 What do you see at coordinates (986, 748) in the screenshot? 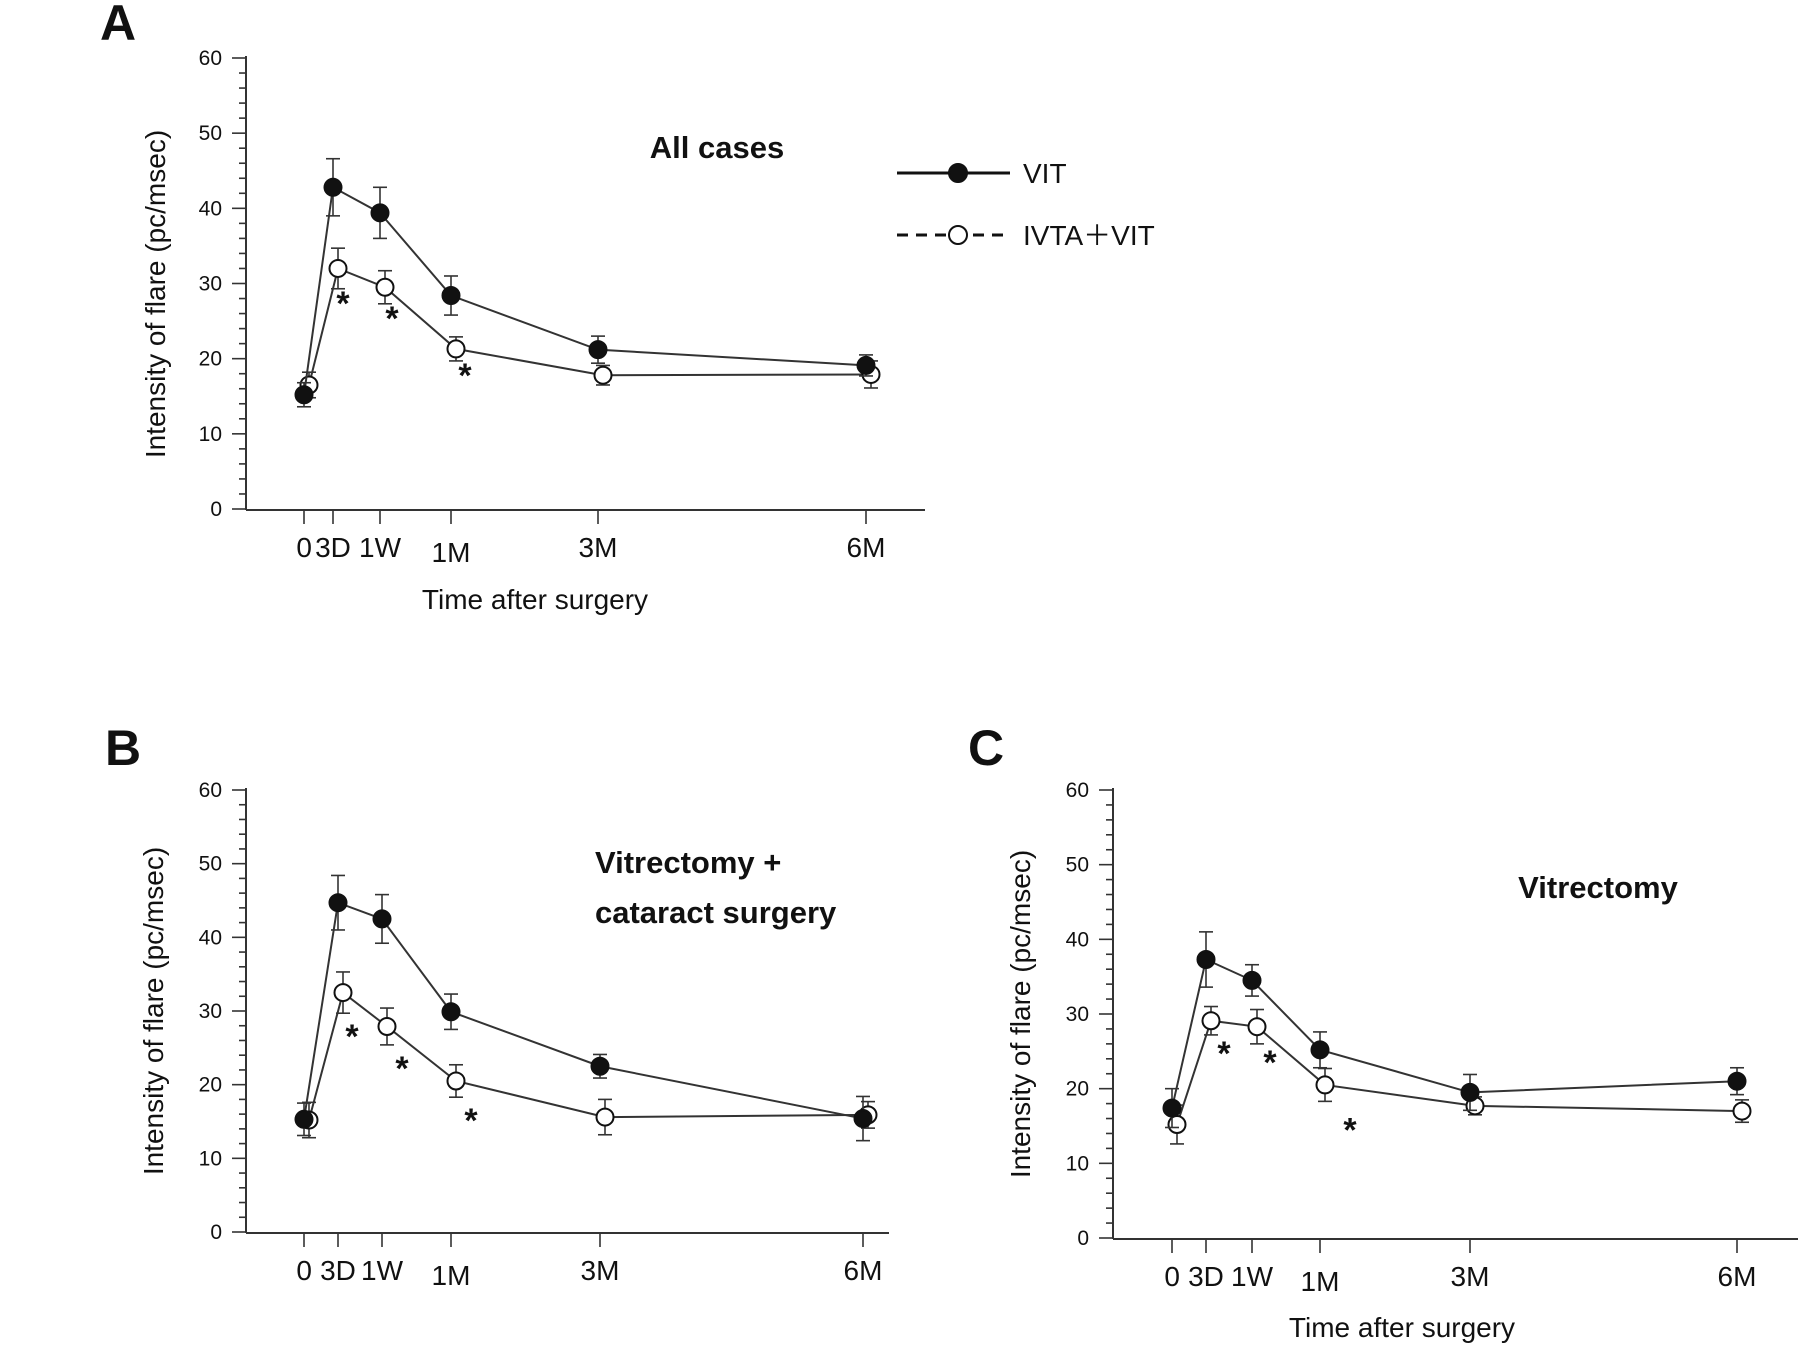
I see `panel-letter: C` at bounding box center [986, 748].